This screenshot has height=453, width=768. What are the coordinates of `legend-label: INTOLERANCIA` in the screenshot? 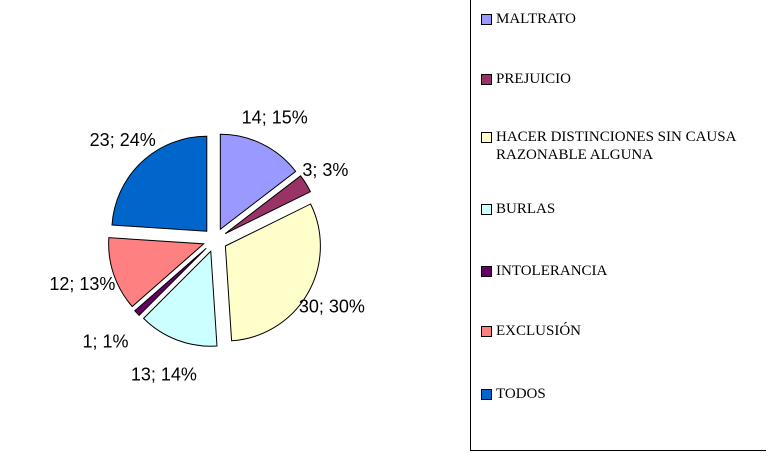 It's located at (552, 271).